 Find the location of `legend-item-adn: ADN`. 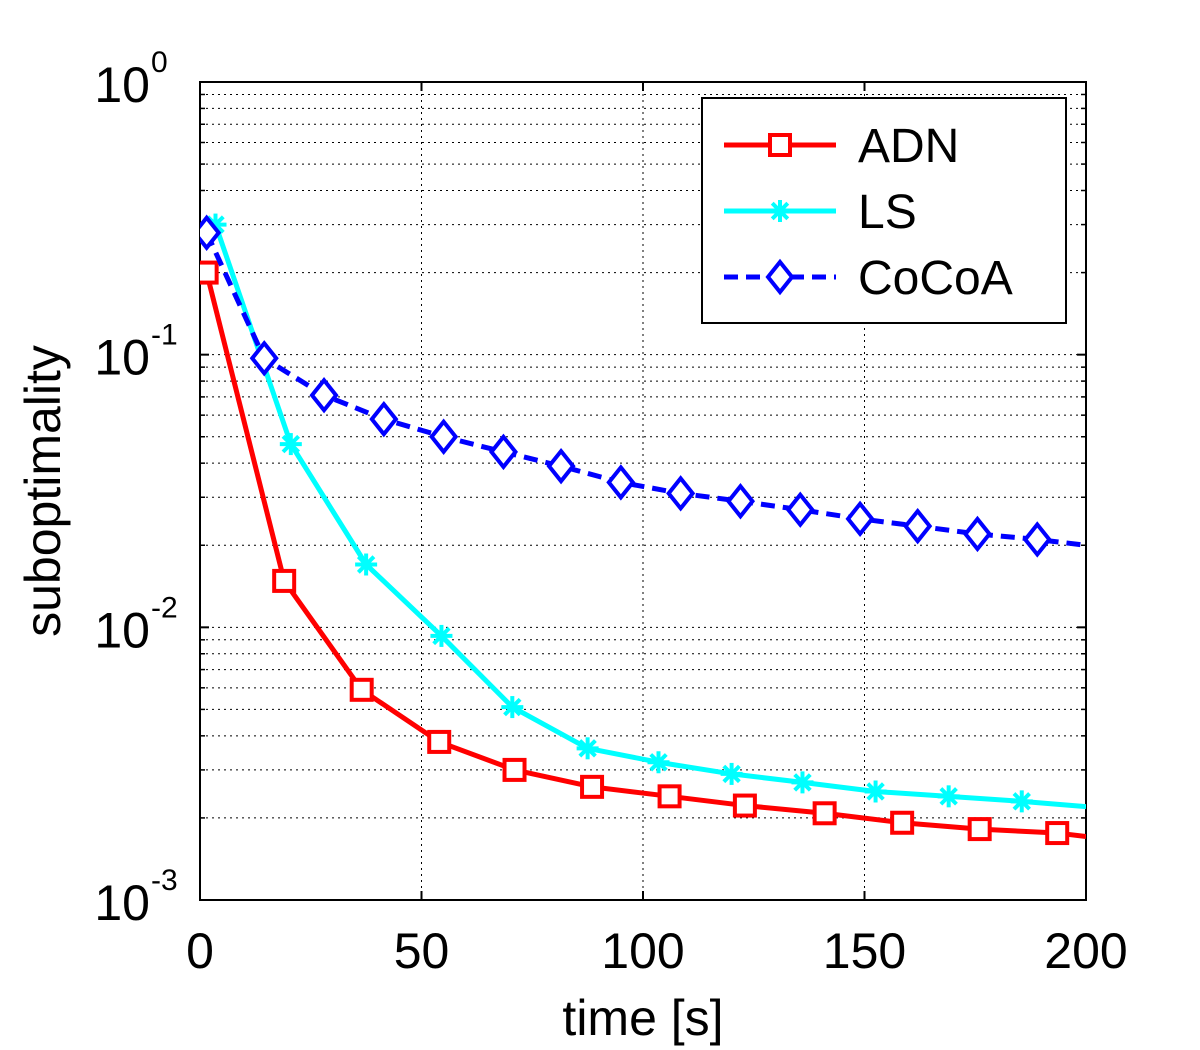

legend-item-adn: ADN is located at coordinates (841, 146).